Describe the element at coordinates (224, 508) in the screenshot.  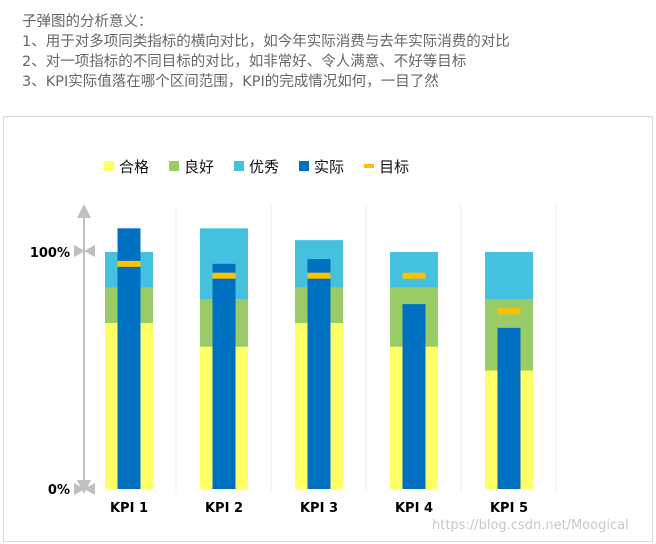
I see `x-tick-label-2: KPI 2` at that location.